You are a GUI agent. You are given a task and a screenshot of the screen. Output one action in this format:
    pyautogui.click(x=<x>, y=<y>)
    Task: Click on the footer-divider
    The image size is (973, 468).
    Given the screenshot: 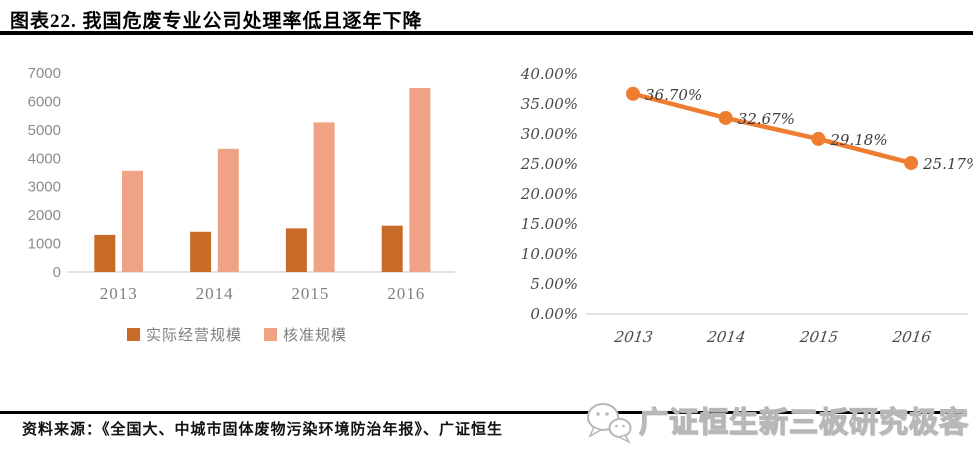 What is the action you would take?
    pyautogui.click(x=483, y=412)
    